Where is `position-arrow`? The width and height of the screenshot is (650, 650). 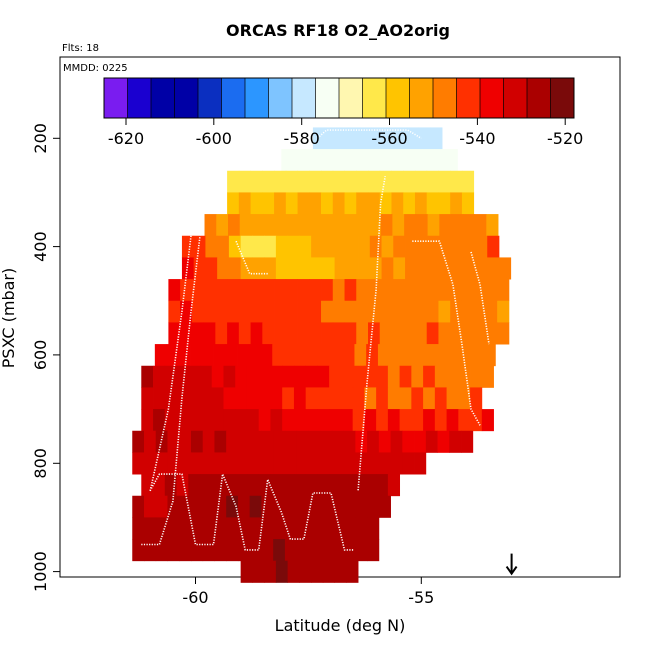 position-arrow is located at coordinates (511, 564).